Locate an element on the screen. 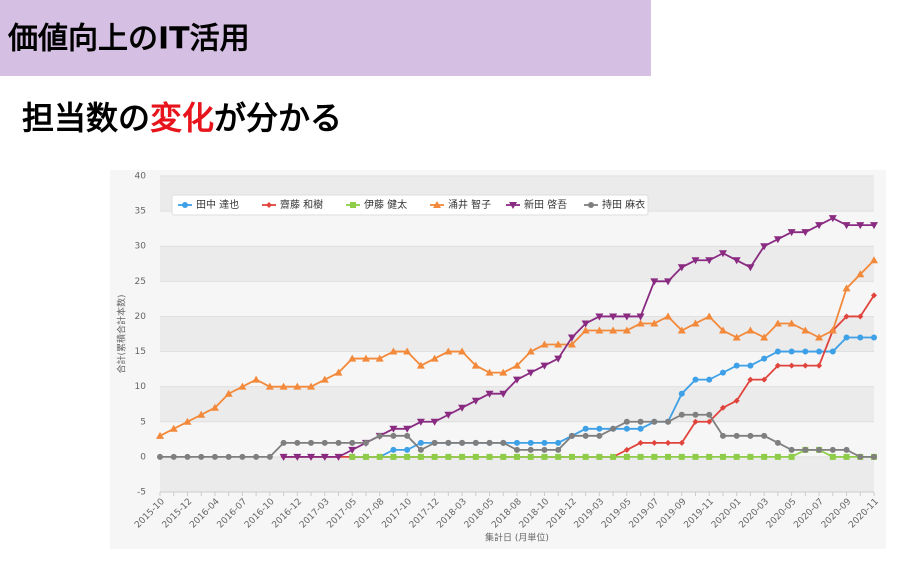 The width and height of the screenshot is (921, 586). series is located at coordinates (517, 435).